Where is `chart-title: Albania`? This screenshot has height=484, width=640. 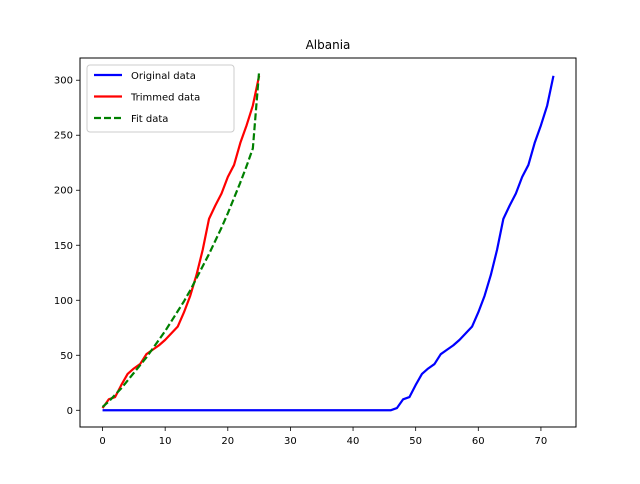
chart-title: Albania is located at coordinates (328, 45).